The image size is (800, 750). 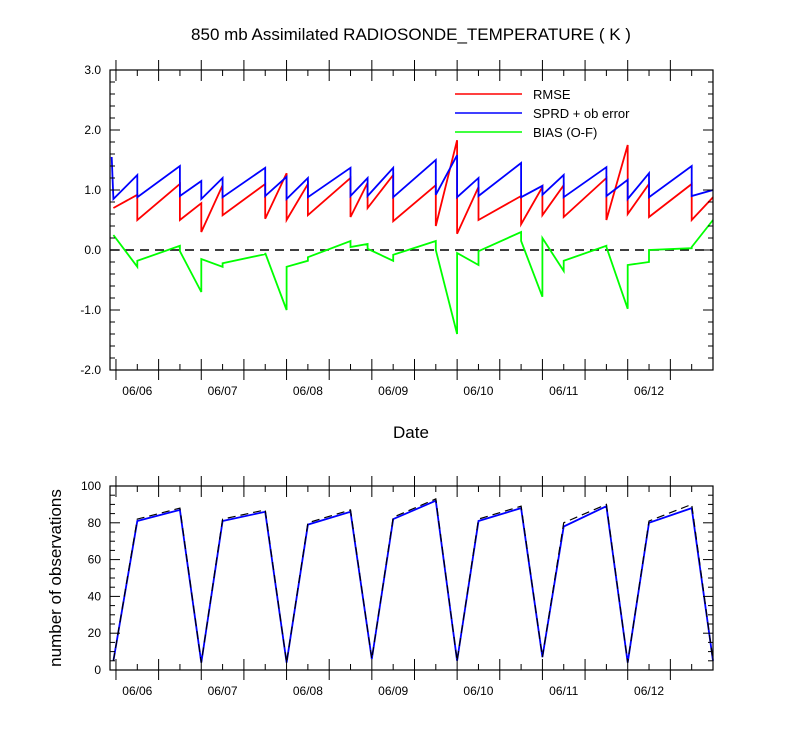 I want to click on y-tick-label: 2.0, so click(x=92, y=130).